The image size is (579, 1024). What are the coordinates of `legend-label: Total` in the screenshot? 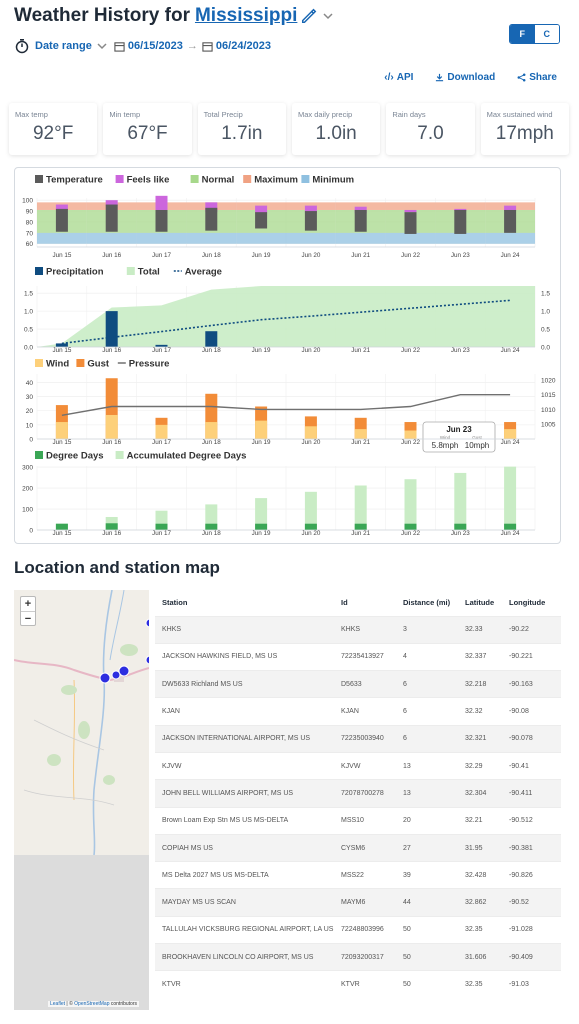 It's located at (149, 272).